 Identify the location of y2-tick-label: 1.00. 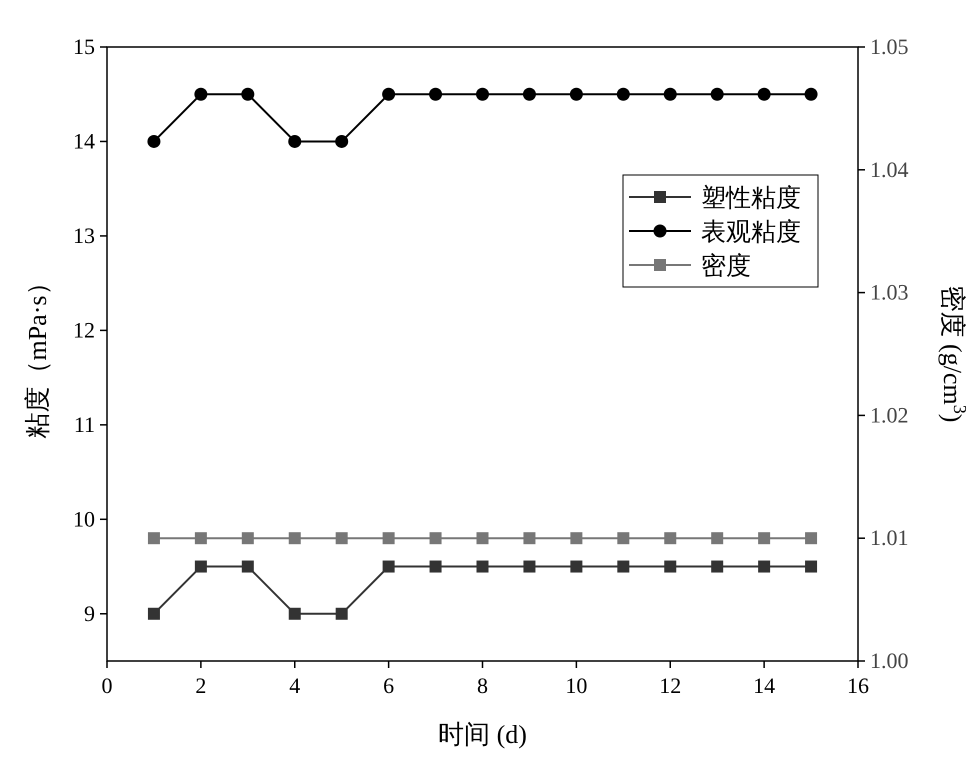
(889, 660).